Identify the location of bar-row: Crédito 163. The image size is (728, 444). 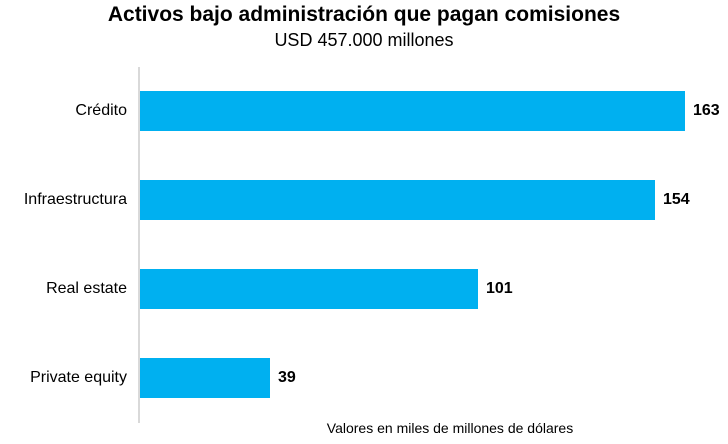
(364, 111).